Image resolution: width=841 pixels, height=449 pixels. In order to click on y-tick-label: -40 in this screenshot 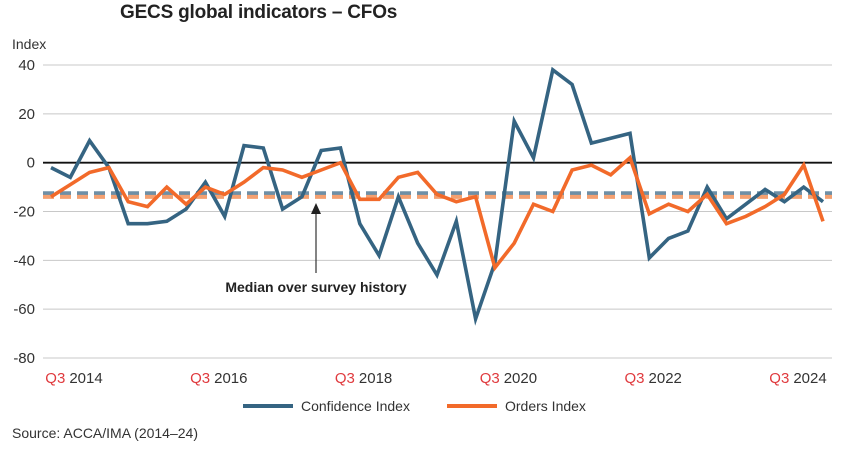, I will do `click(24, 260)`.